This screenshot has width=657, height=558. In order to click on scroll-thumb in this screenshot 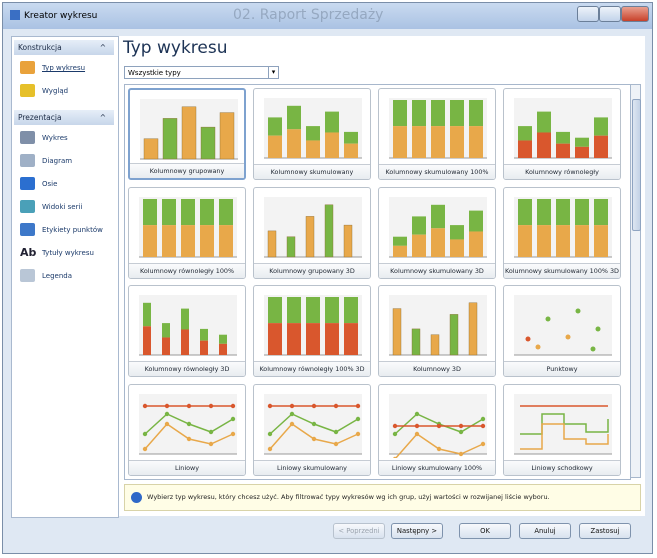, I will do `click(636, 165)`.